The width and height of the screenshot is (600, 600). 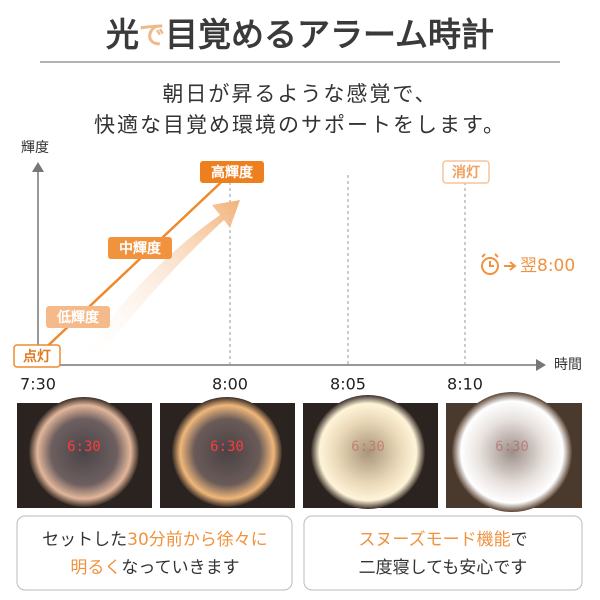 I want to click on x-axis-label: 時間, so click(x=568, y=365).